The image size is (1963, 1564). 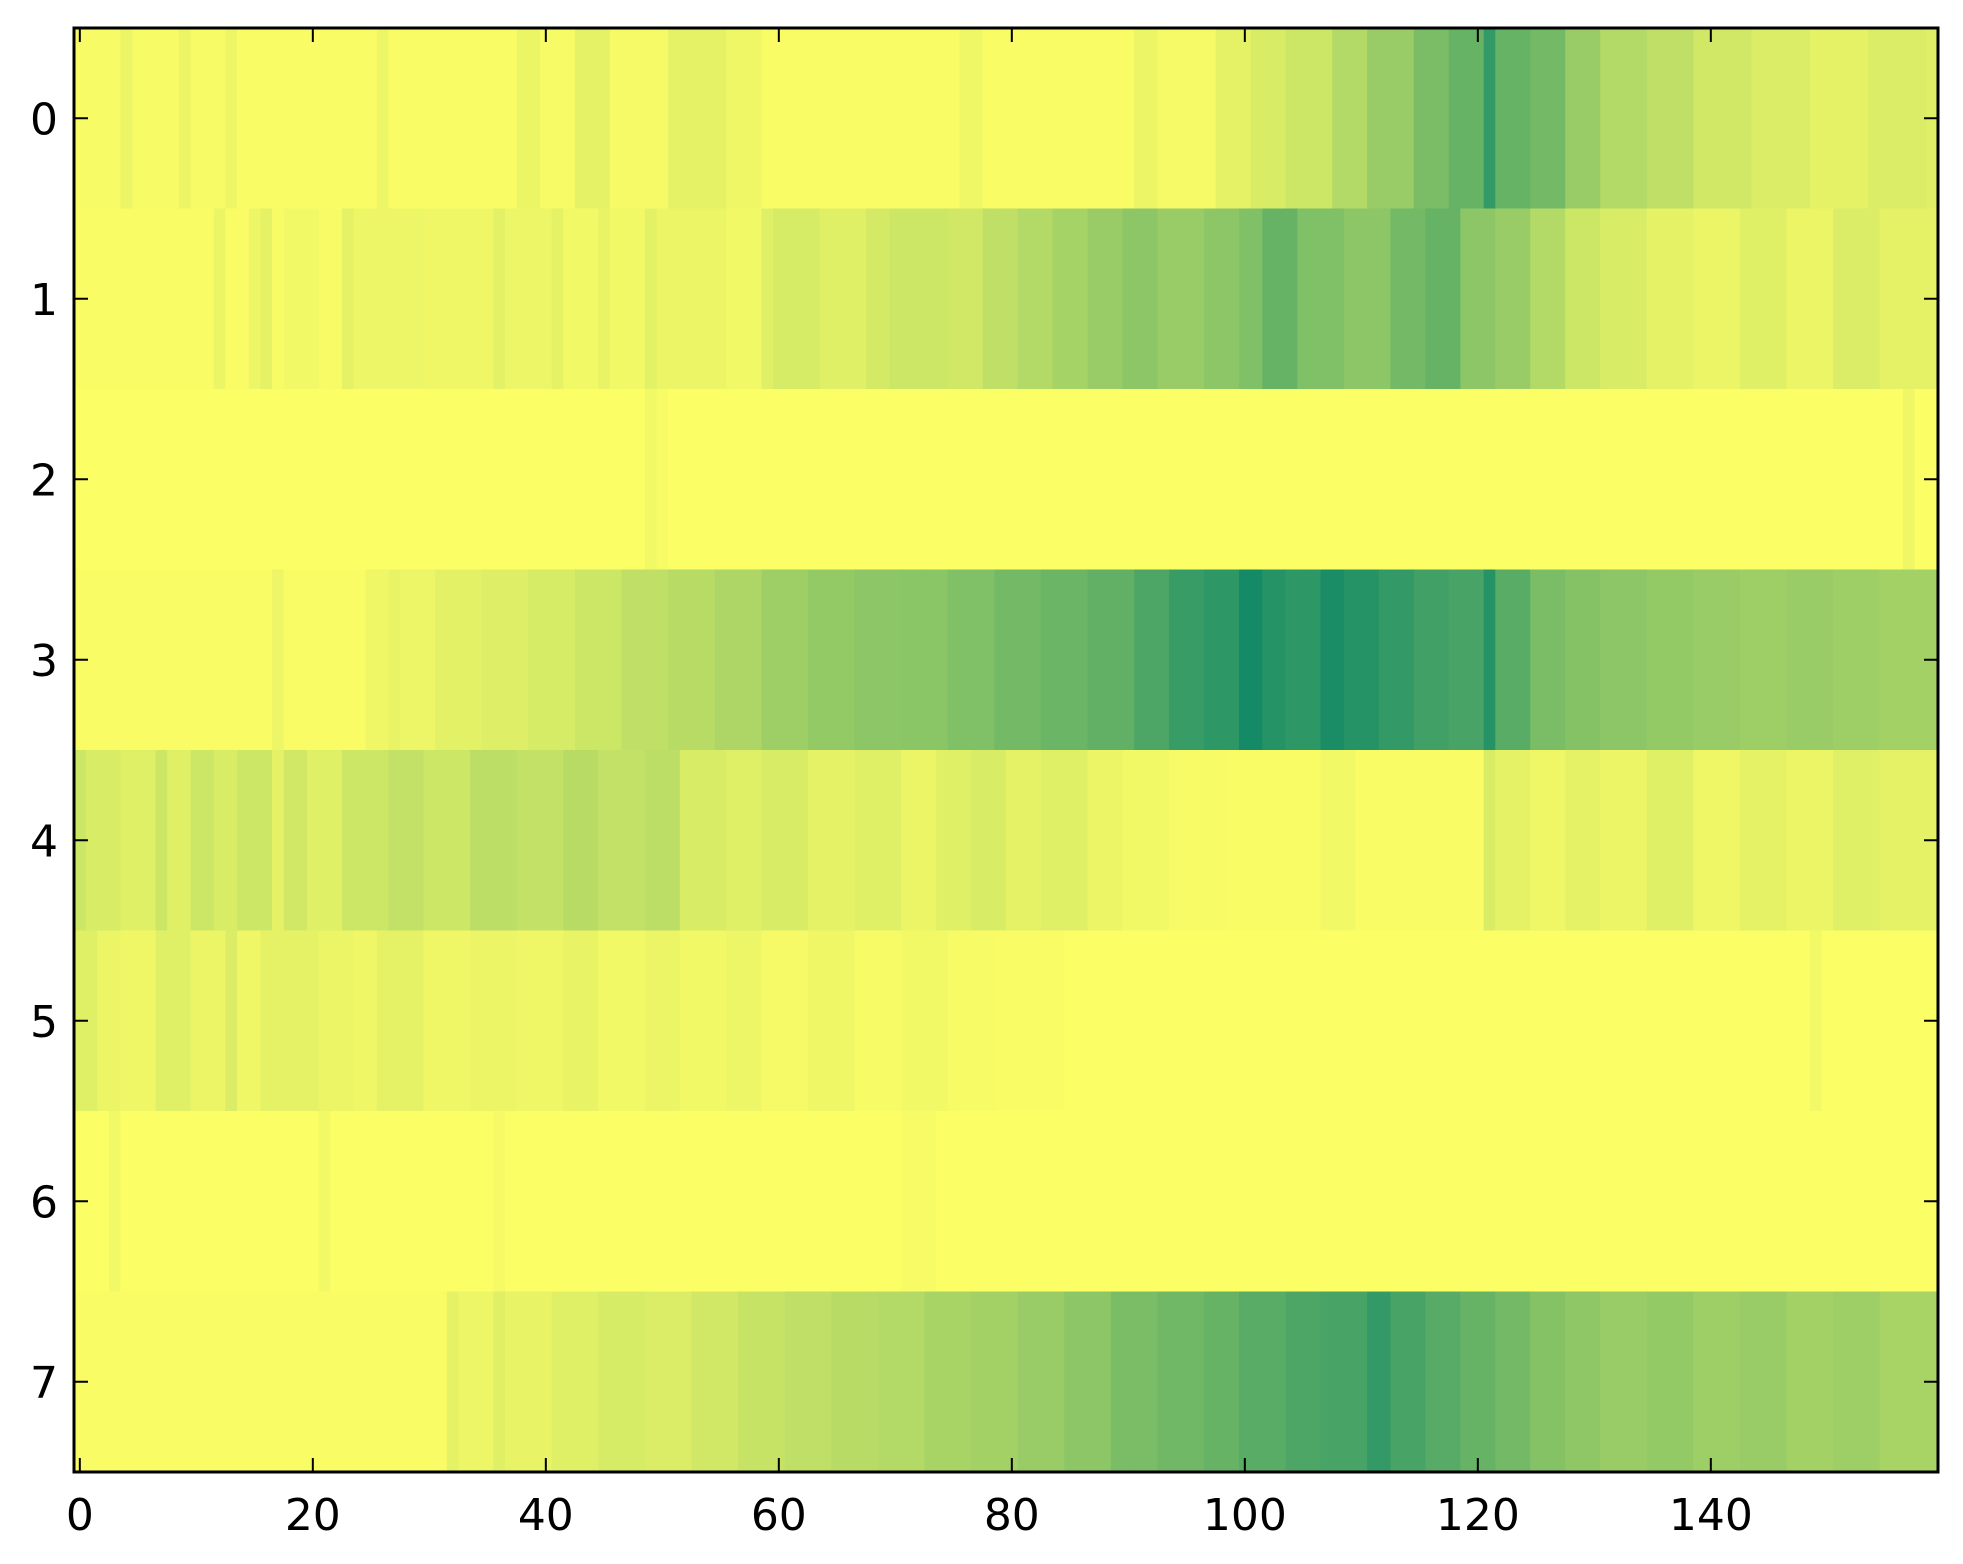 I want to click on y-tick-label: 0, so click(x=44, y=119).